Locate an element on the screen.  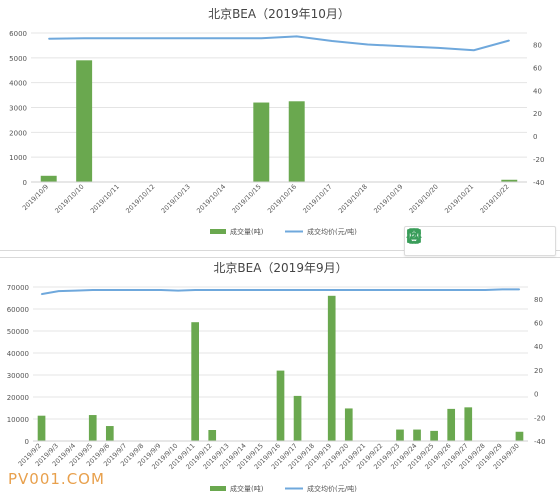
price-point-2019/10/11 is located at coordinates (119, 38).